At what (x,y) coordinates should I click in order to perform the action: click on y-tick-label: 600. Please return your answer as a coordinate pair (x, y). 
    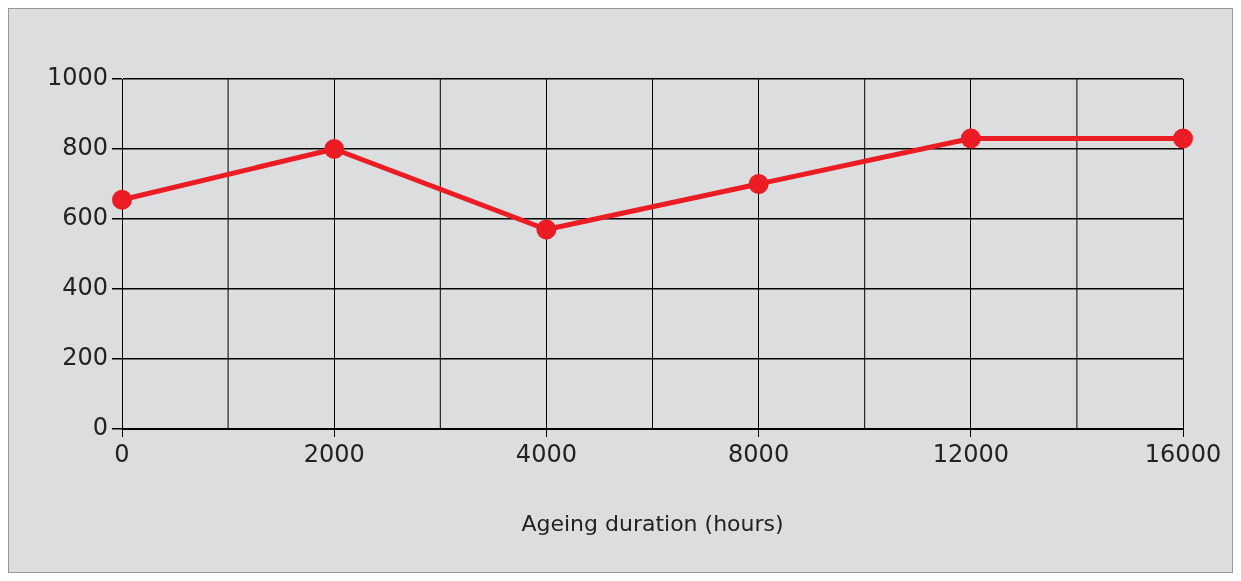
    Looking at the image, I should click on (85, 217).